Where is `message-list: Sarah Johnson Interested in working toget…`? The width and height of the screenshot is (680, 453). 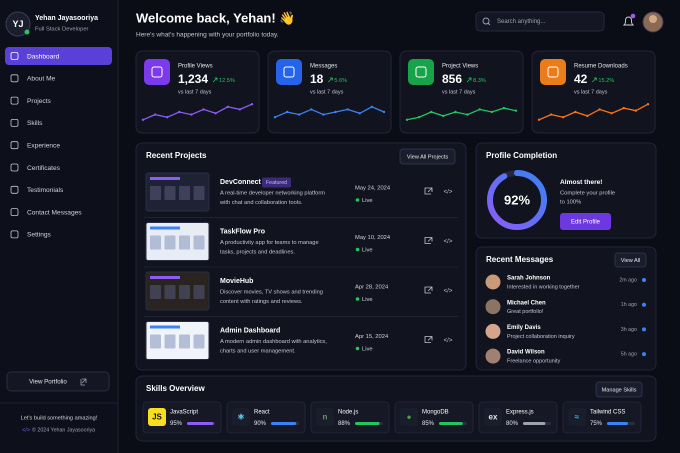
message-list: Sarah Johnson Interested in working toget… is located at coordinates (565, 319).